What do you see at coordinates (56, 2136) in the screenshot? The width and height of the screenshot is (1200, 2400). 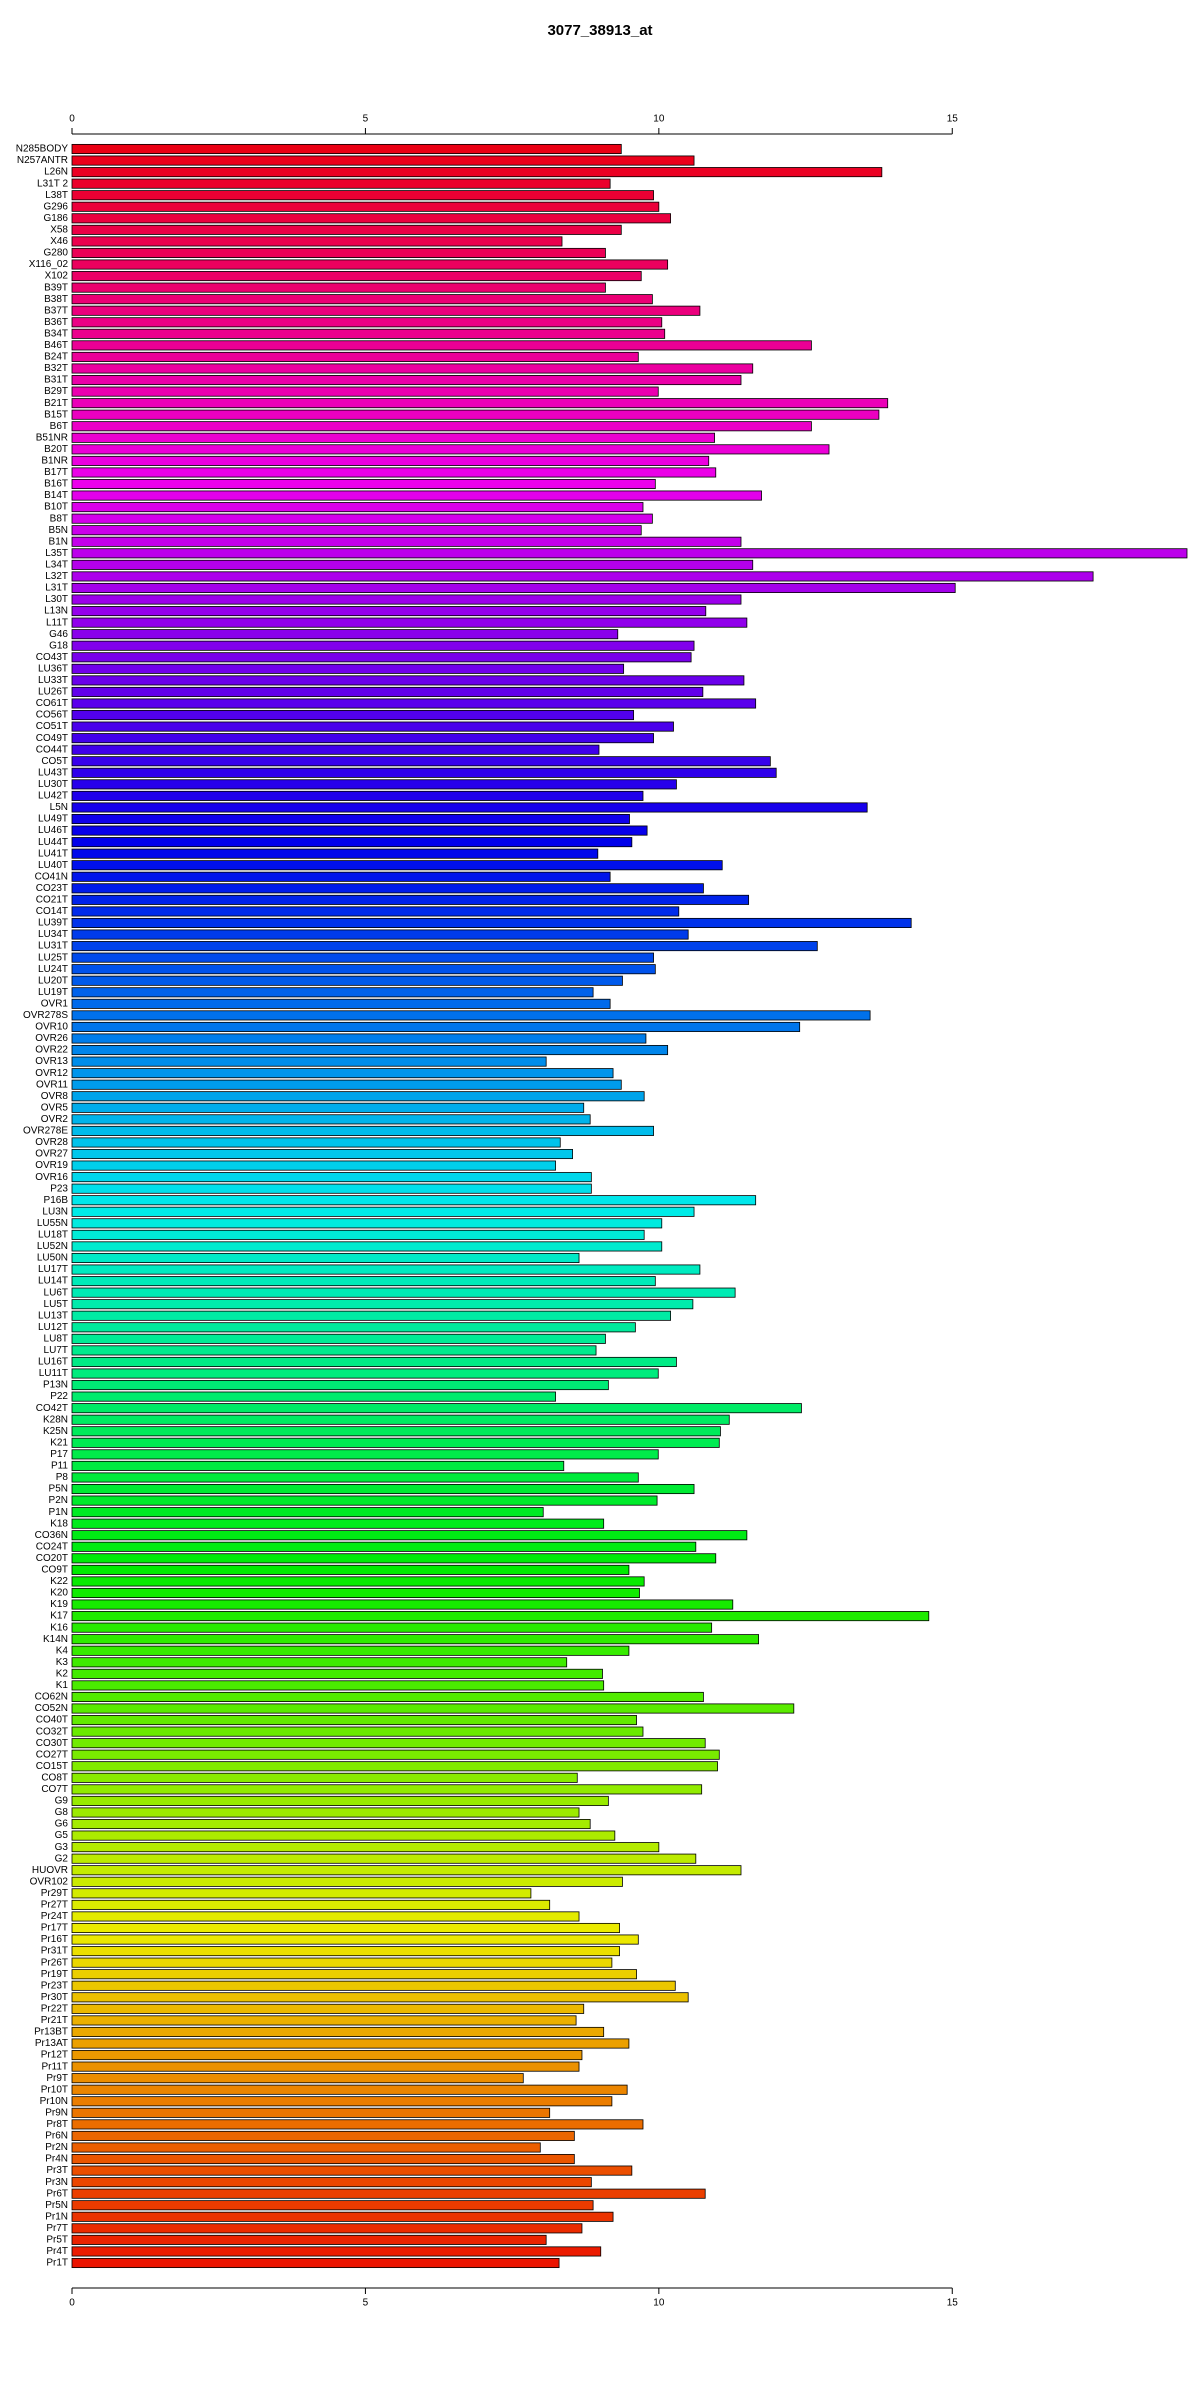 I see `y-tick-label: Pr6N` at bounding box center [56, 2136].